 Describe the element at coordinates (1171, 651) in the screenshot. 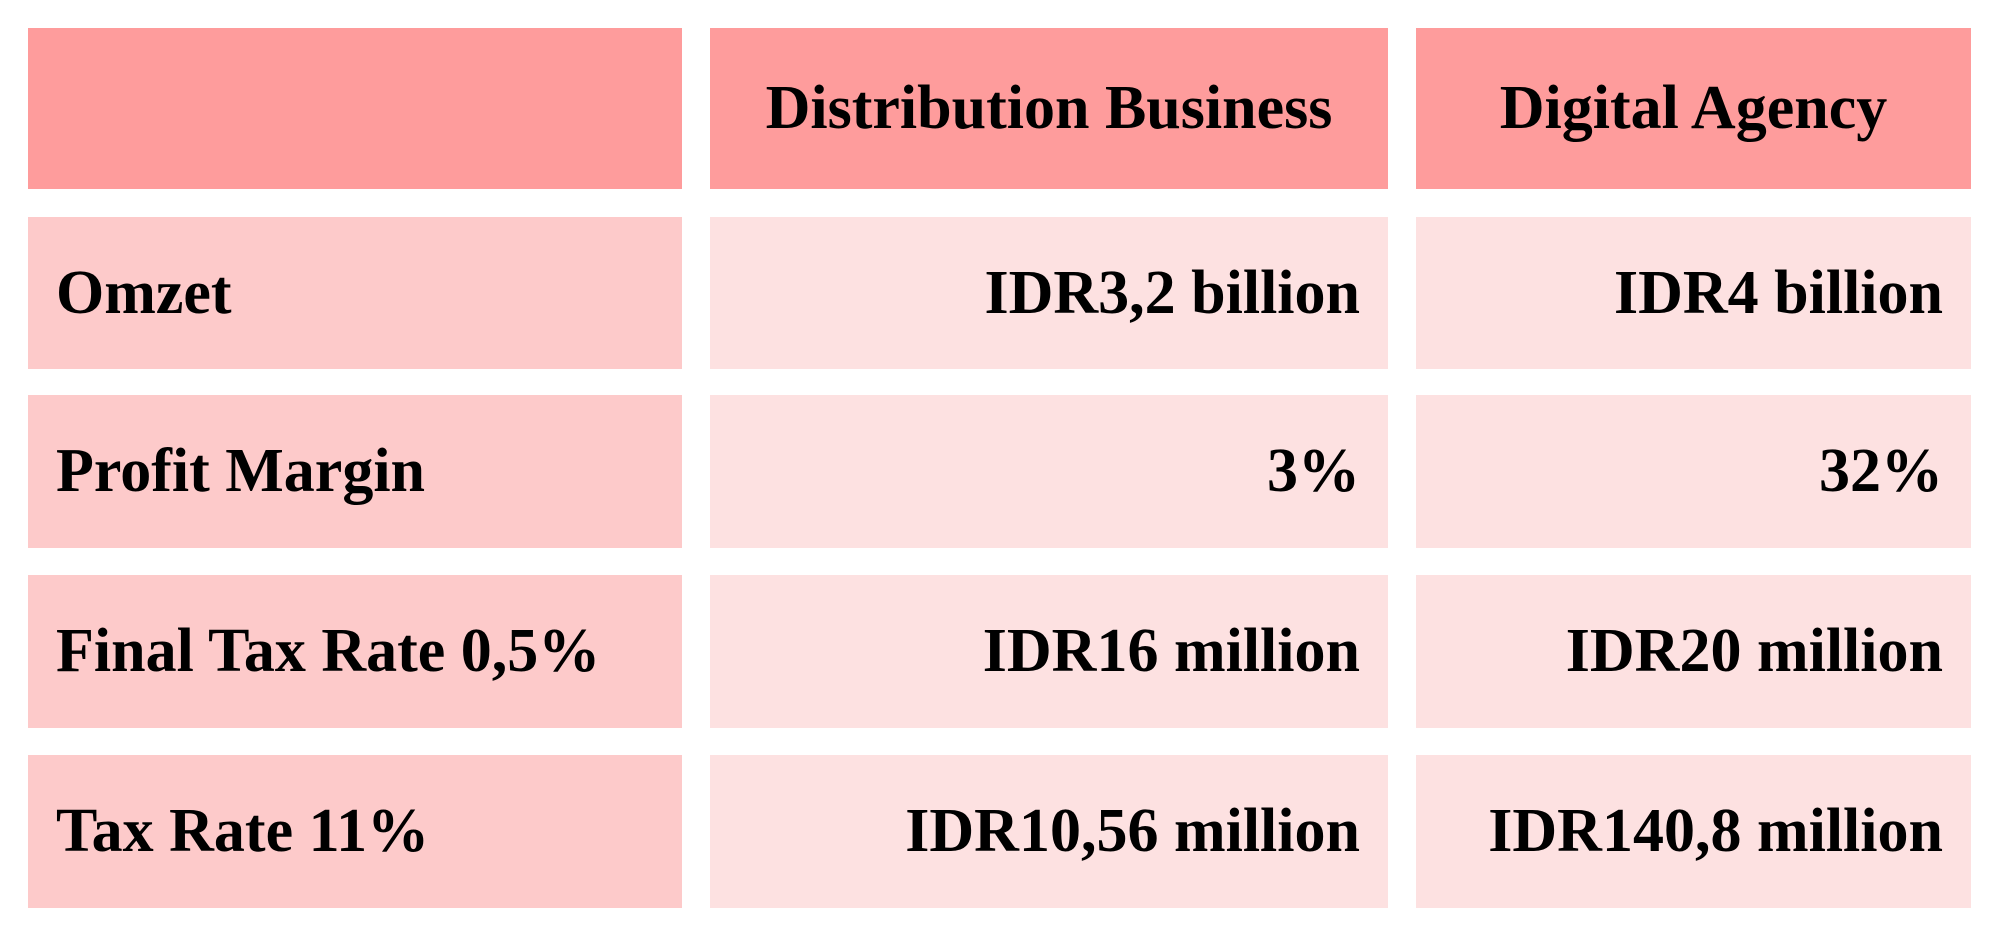

I see `cell-text: IDR16 million` at that location.